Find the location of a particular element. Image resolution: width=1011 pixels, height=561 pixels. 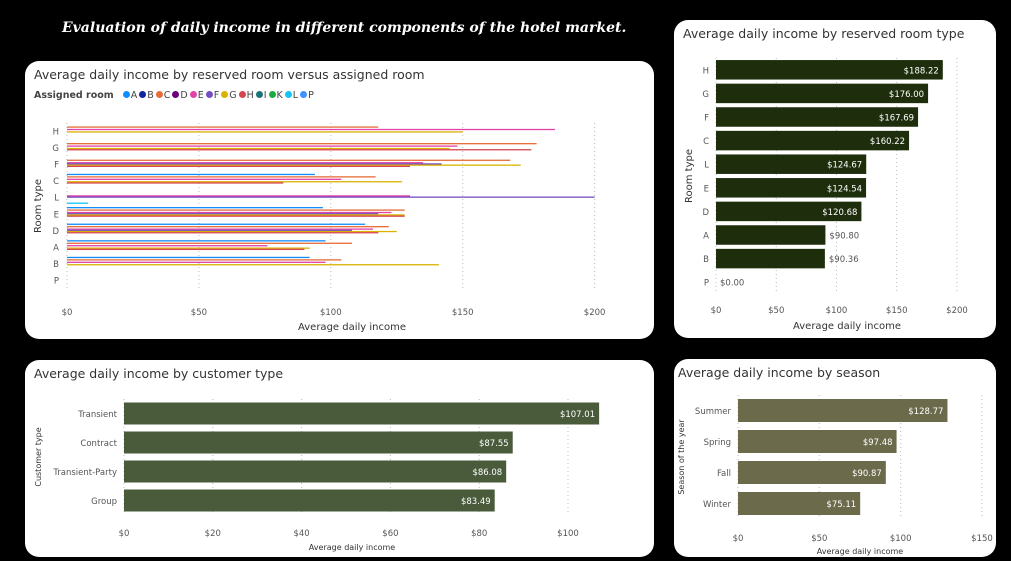

legend-label: K is located at coordinates (279, 95).